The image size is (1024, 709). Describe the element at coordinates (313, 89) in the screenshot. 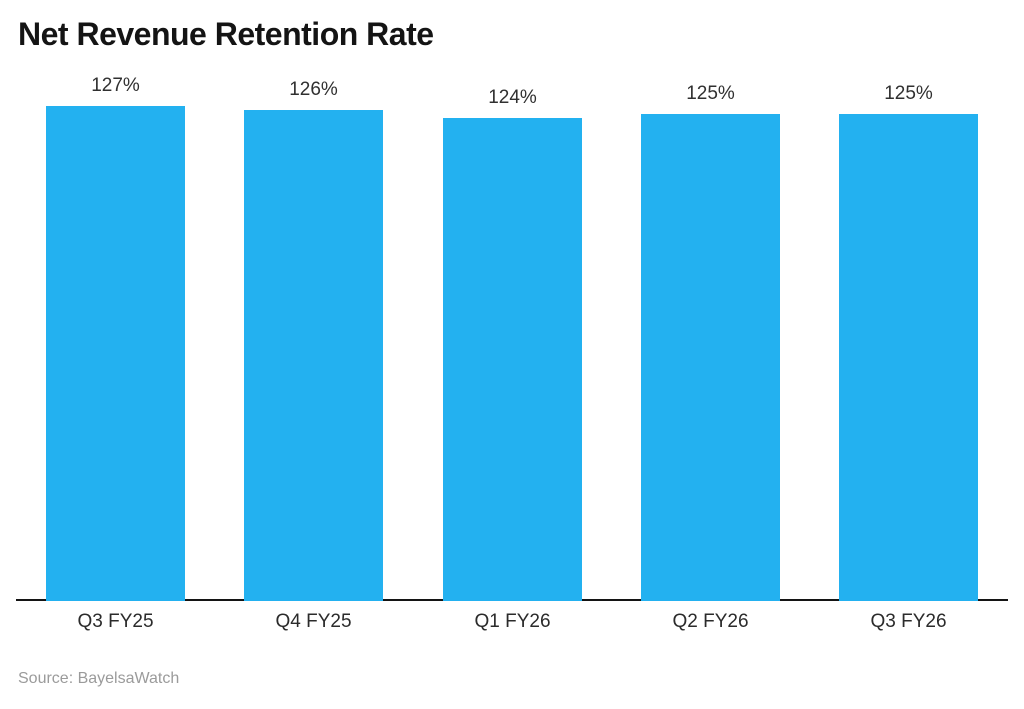

I see `bar-value-label: 126%` at that location.